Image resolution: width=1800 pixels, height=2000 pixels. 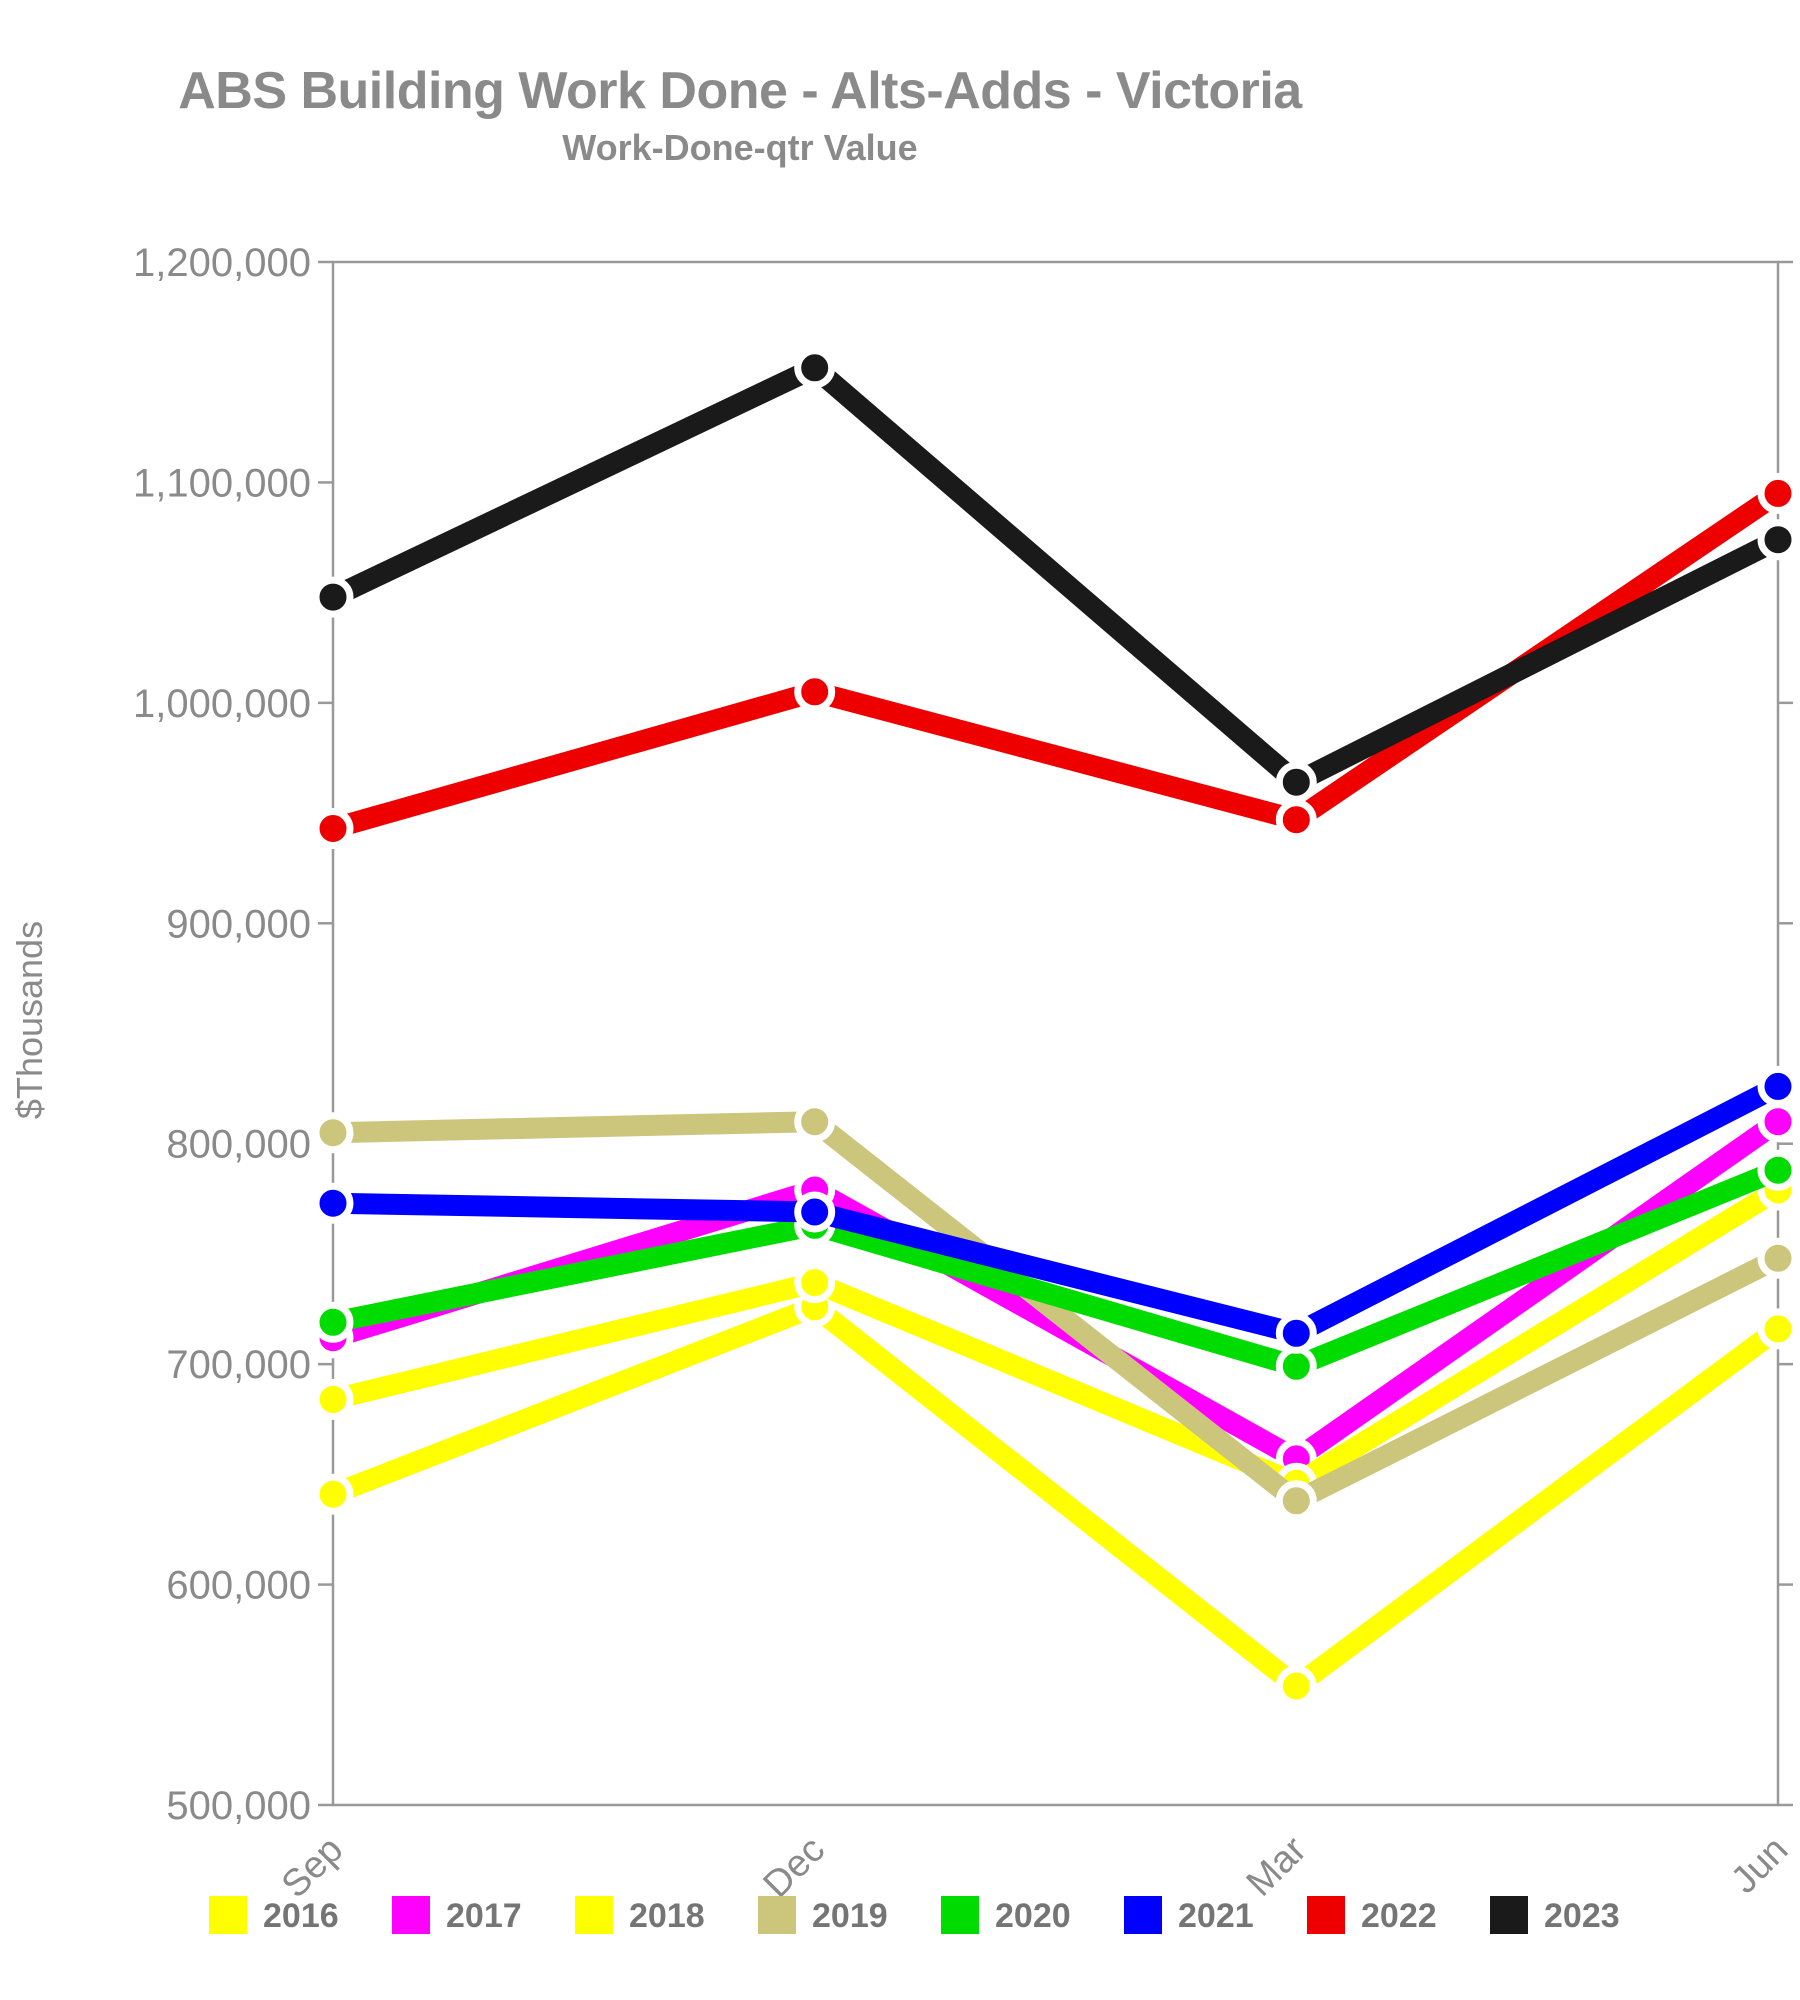 What do you see at coordinates (1057, 661) in the screenshot?
I see `series-line-2022` at bounding box center [1057, 661].